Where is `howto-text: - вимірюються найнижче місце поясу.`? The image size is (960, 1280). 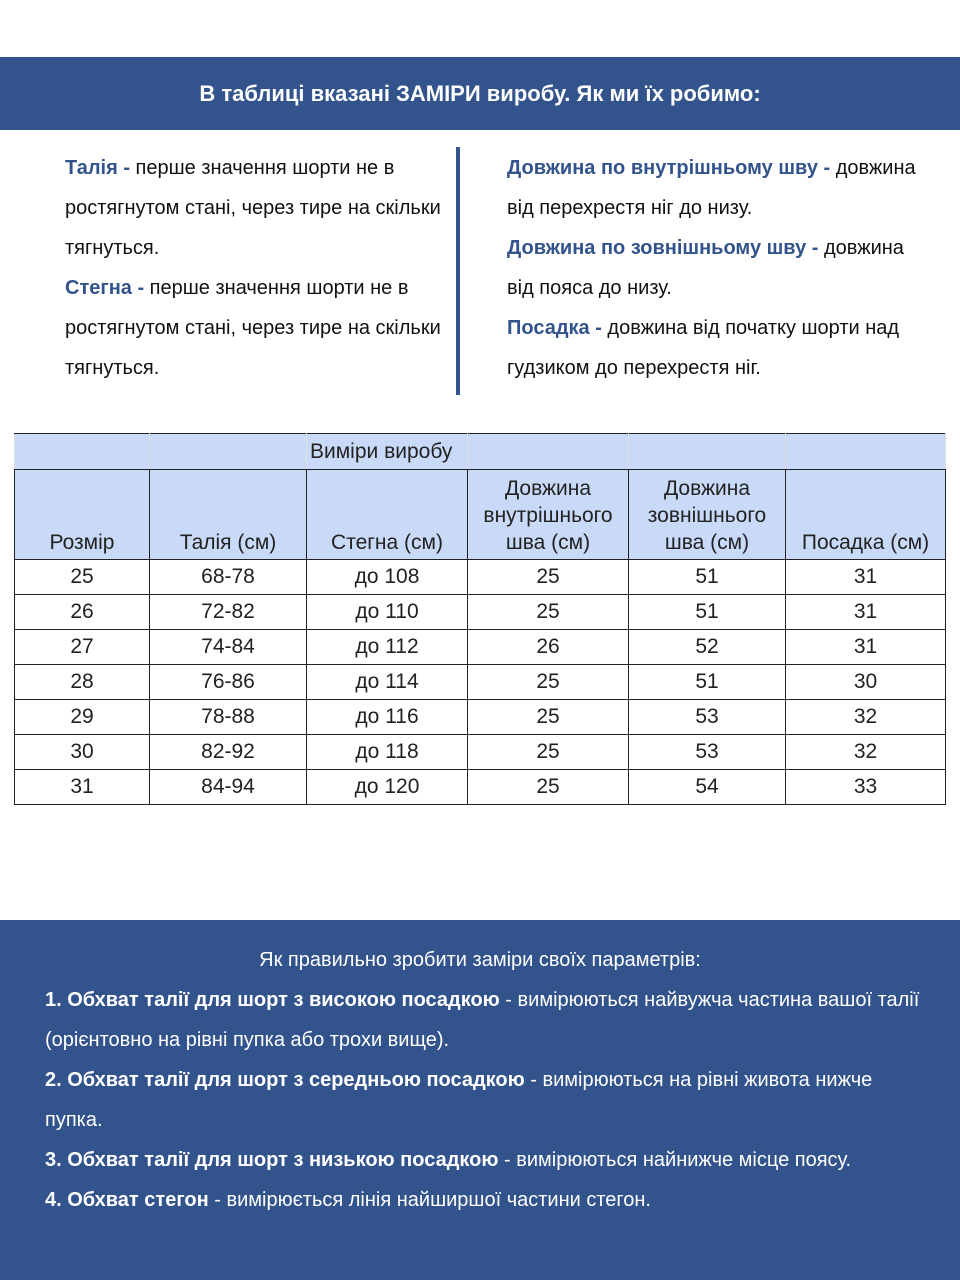 howto-text: - вимірюються найнижче місце поясу. is located at coordinates (675, 1160).